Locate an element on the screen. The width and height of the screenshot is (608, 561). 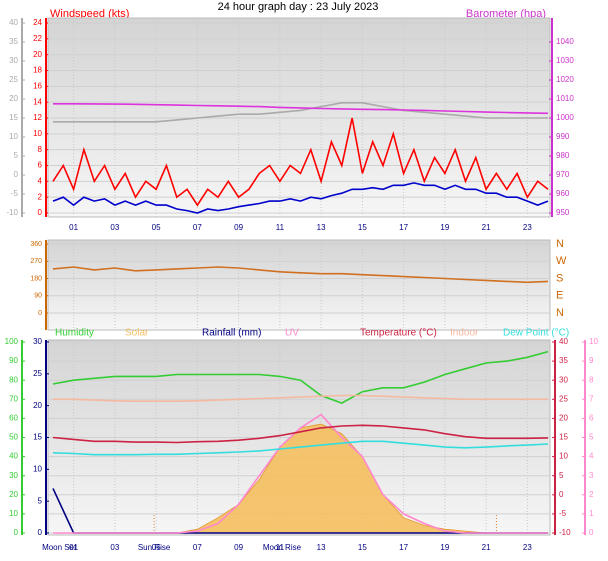
y-tick-label: 9 is located at coordinates (591, 360).